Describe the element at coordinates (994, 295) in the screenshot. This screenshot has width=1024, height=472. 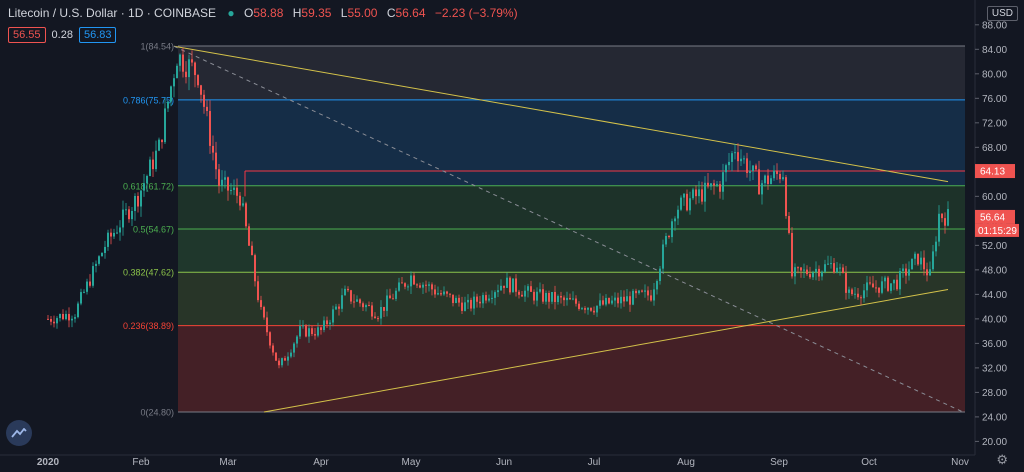
I see `y-tick-label: 44.00` at that location.